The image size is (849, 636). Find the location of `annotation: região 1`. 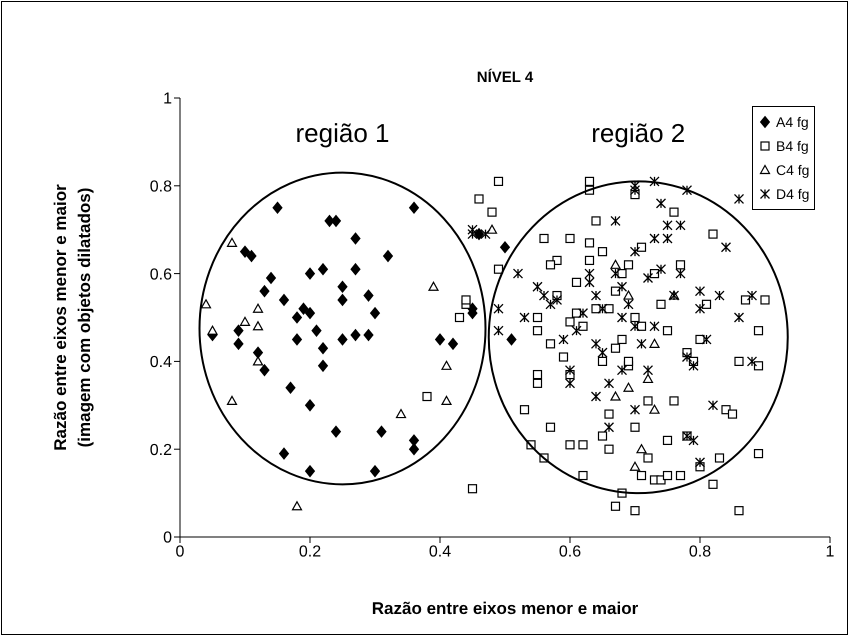

annotation: região 1 is located at coordinates (343, 133).